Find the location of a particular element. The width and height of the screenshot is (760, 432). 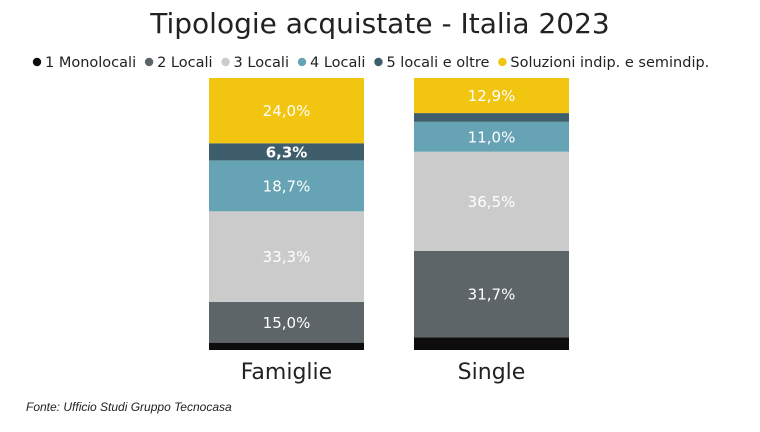

legend-item: 2 Locali is located at coordinates (178, 63).